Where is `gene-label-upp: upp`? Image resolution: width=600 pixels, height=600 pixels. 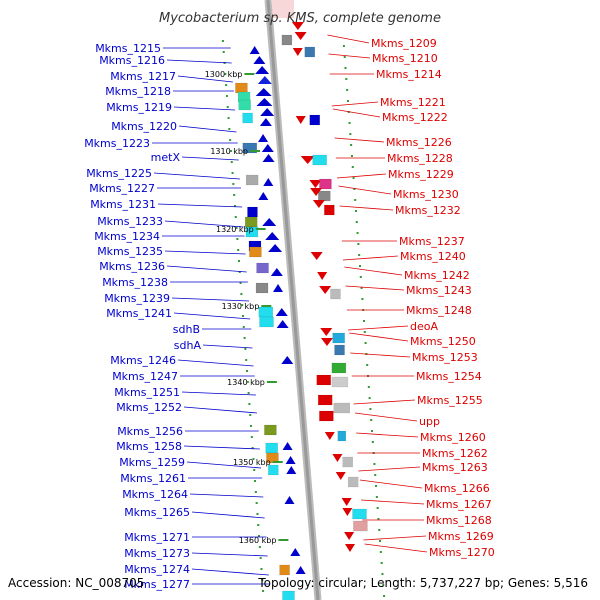 gene-label-upp: upp is located at coordinates (429, 421).